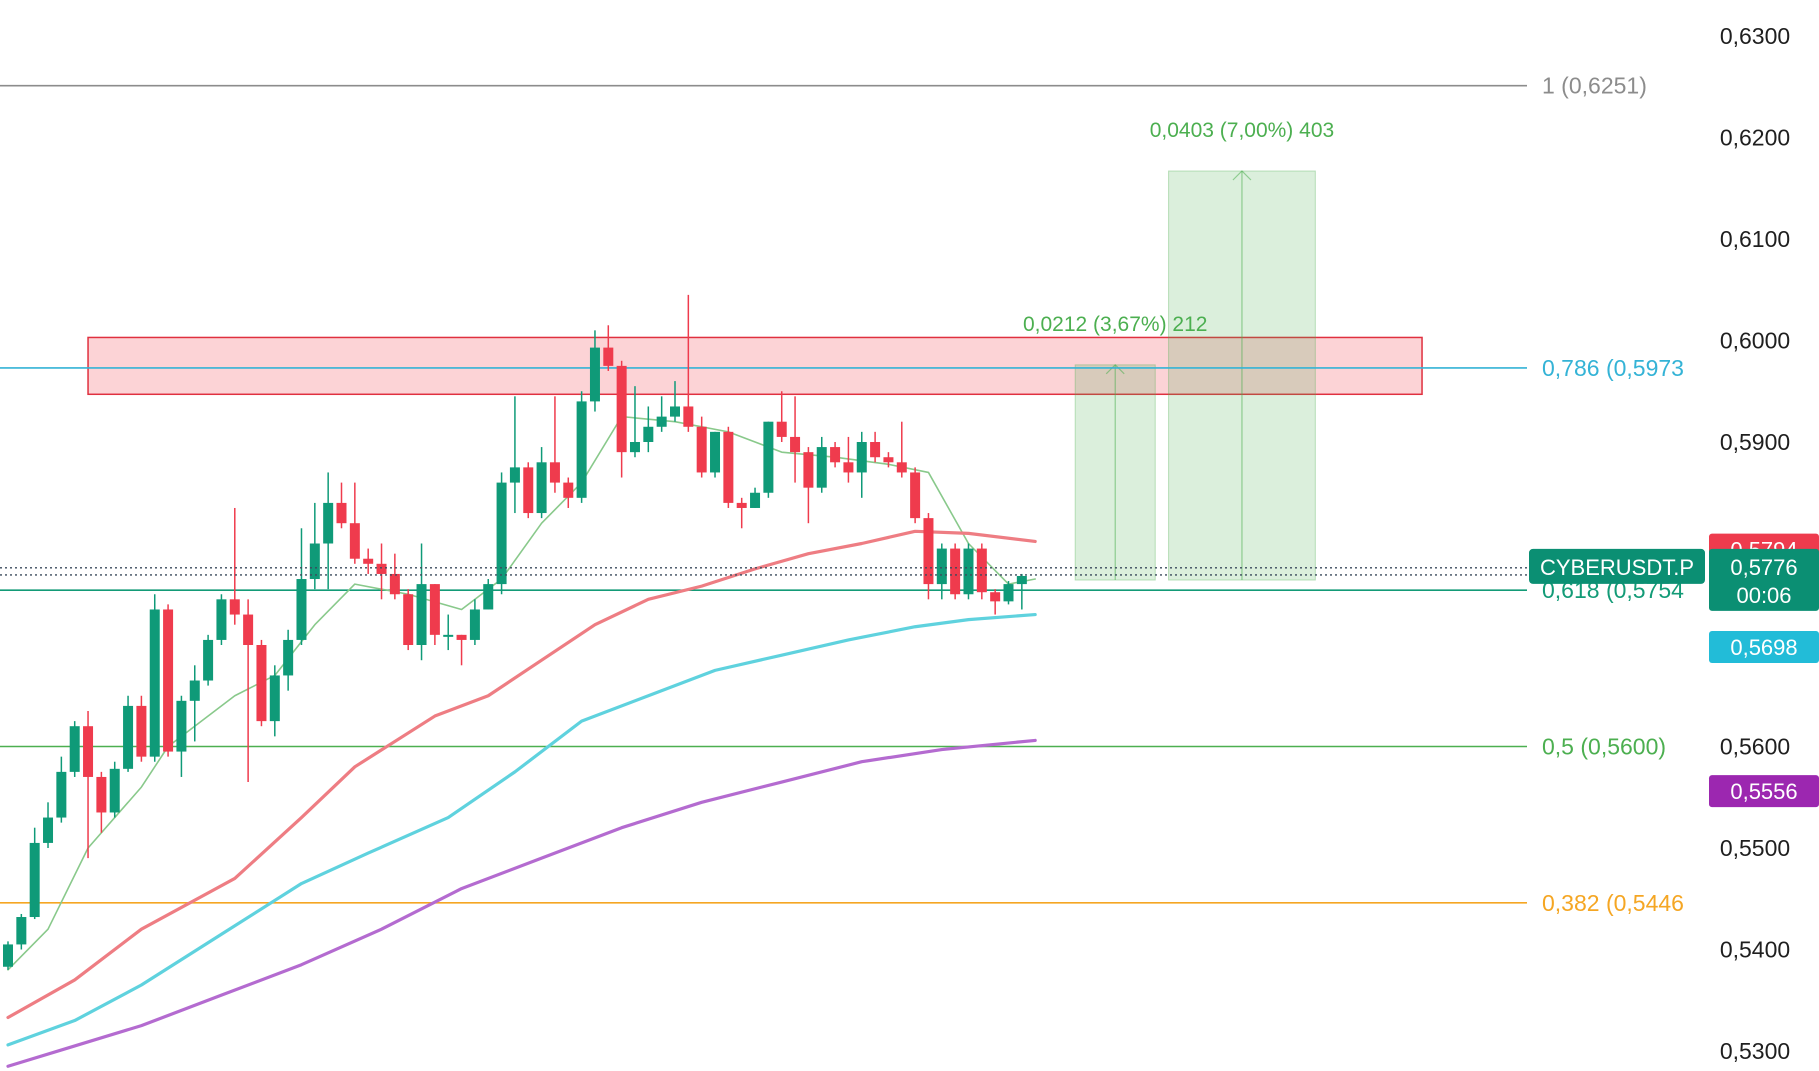 The height and width of the screenshot is (1071, 1819). I want to click on price-tick-label: 0,6300, so click(1755, 36).